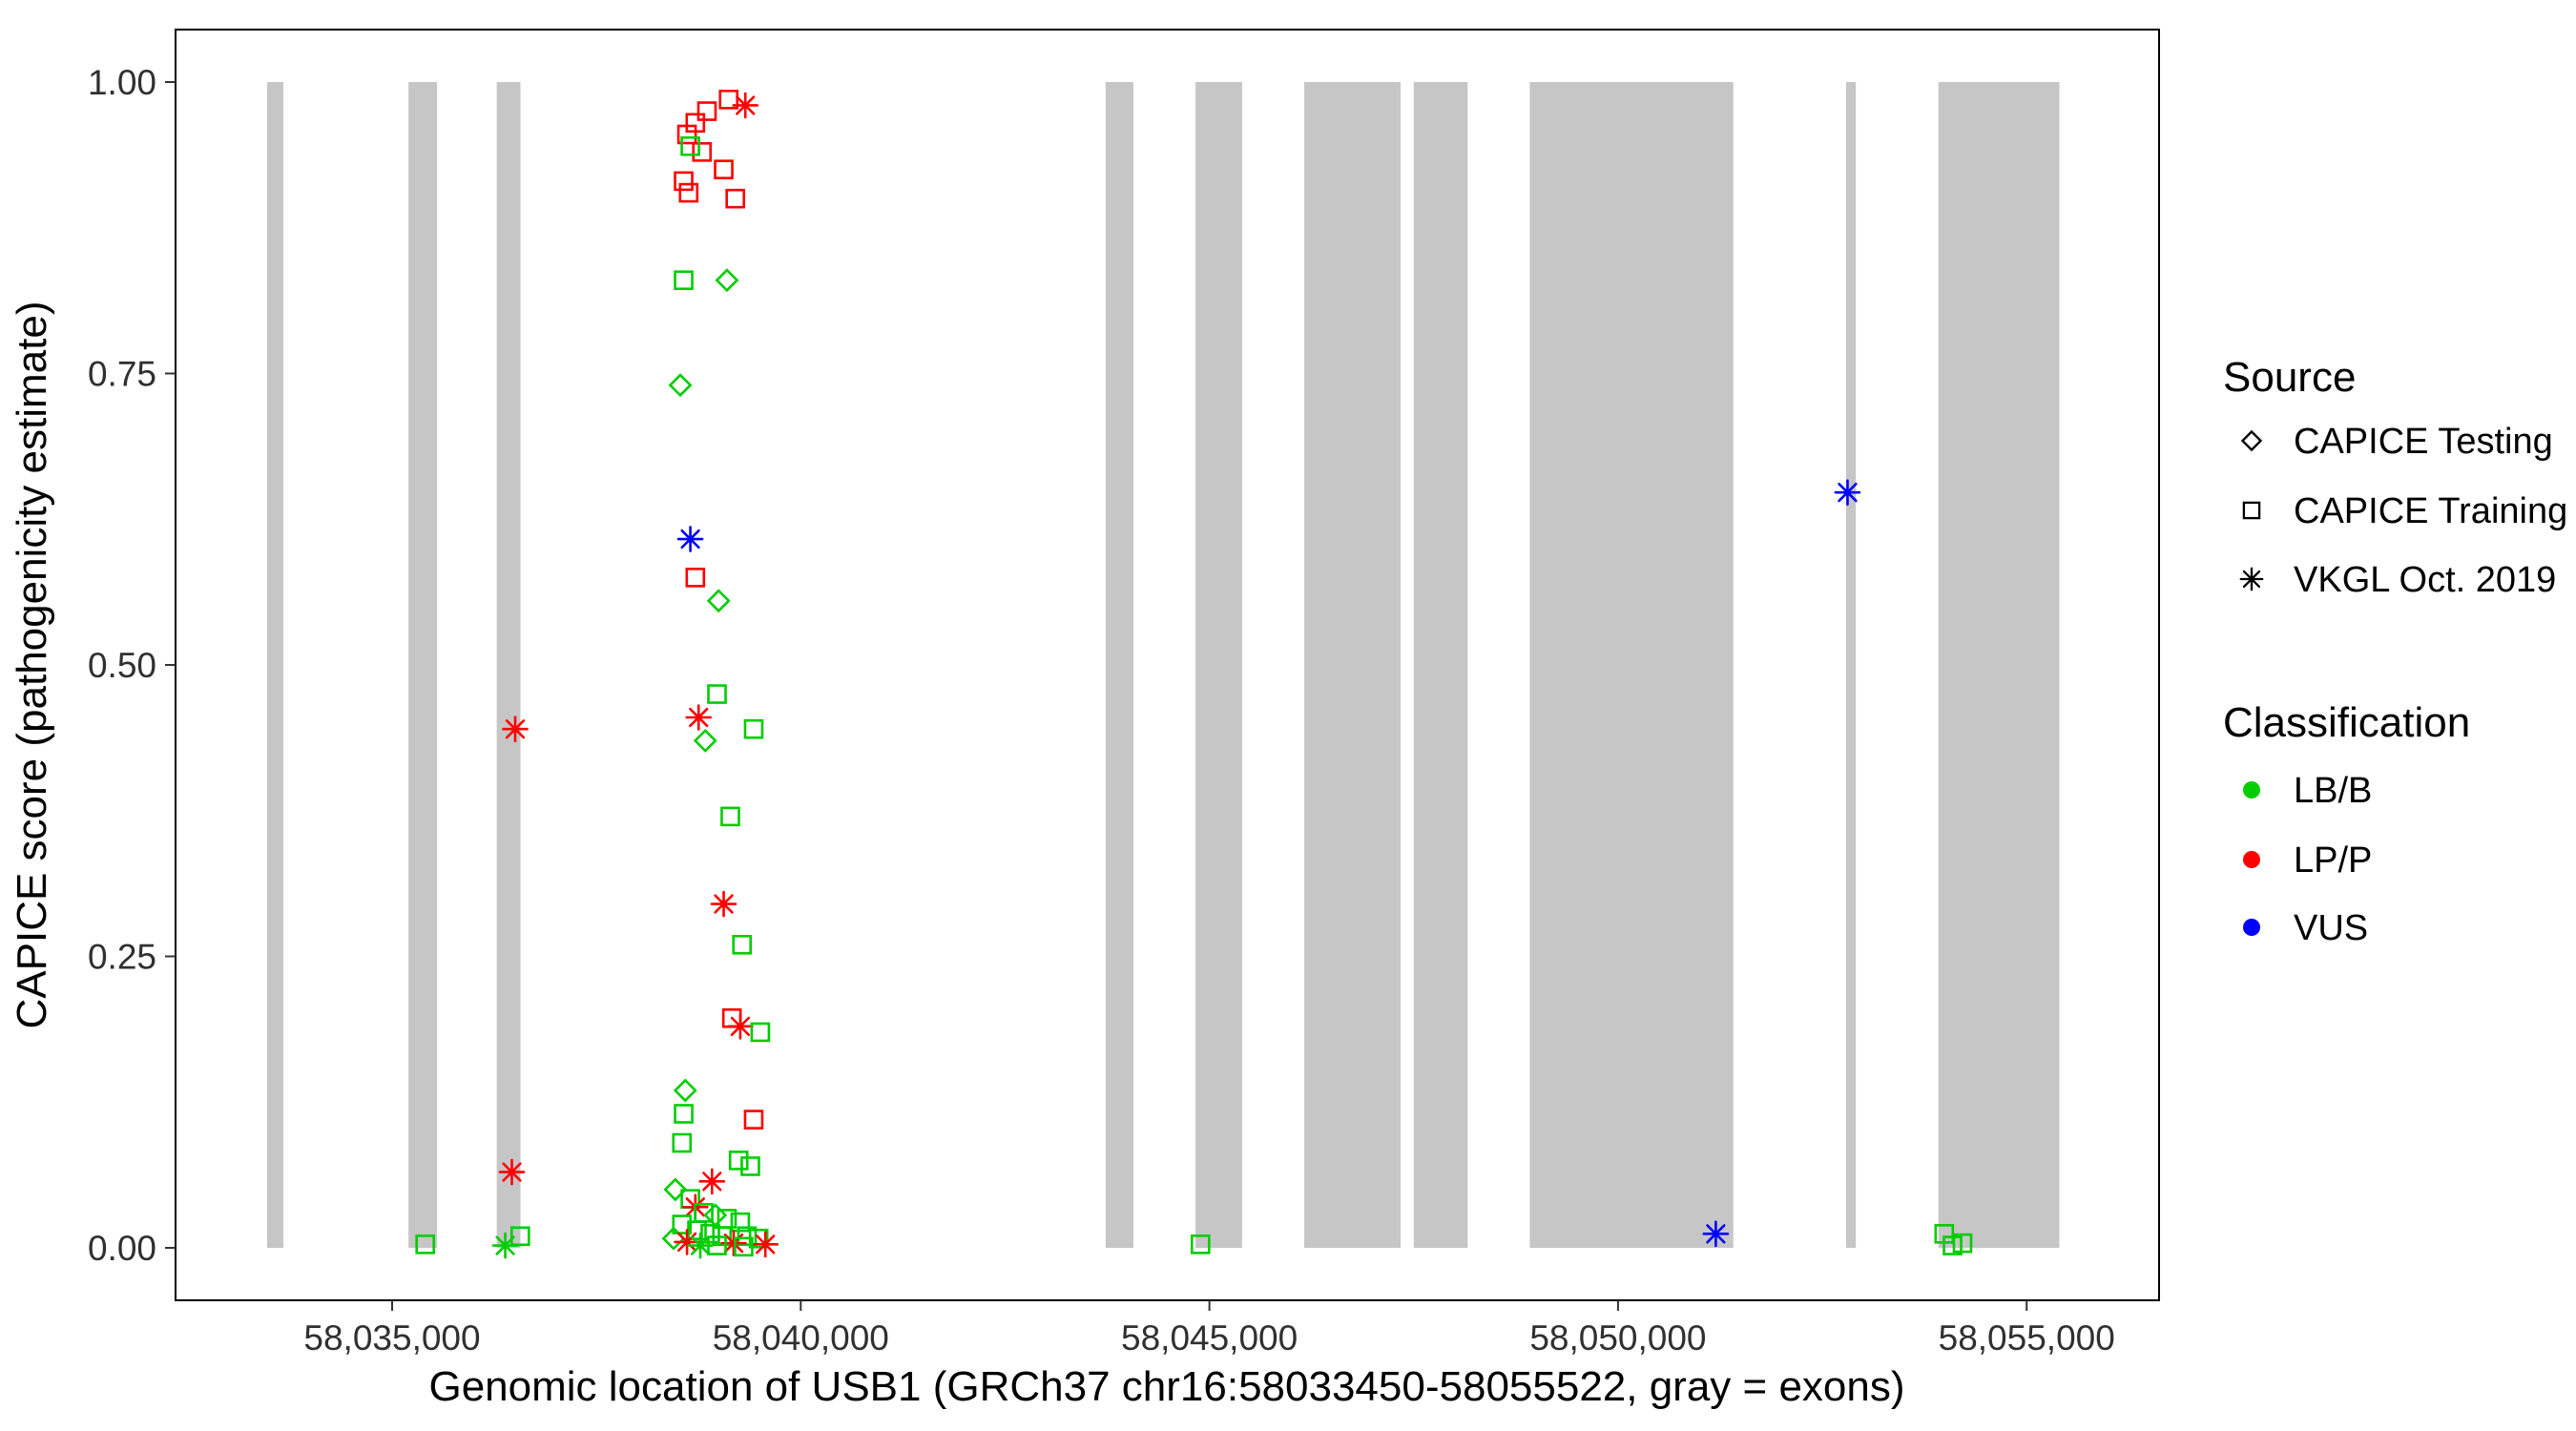 The image size is (2576, 1431). I want to click on legend-source-label: CAPICE Testing, so click(2423, 442).